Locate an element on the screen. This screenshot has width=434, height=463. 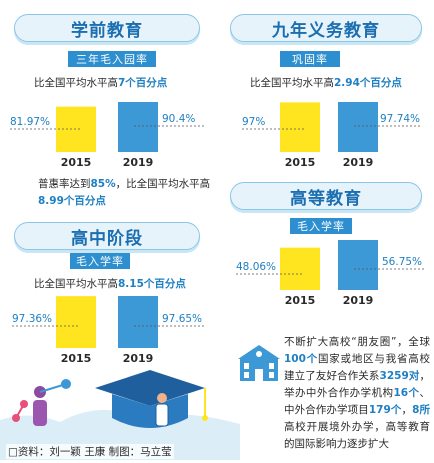
high-school-cmp-prefix: 比全国平均水平高 is located at coordinates (76, 284).